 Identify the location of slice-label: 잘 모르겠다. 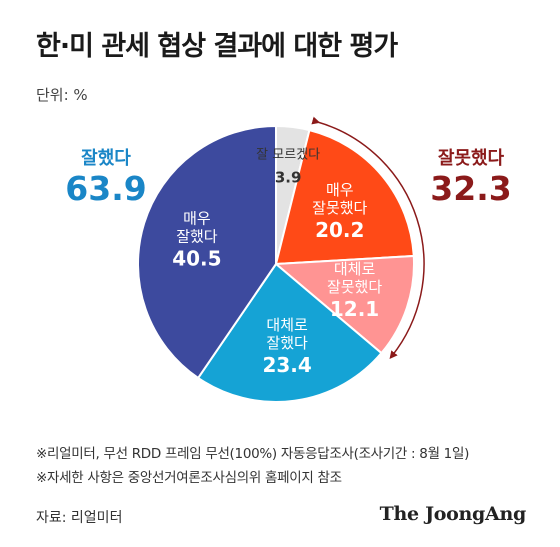
(288, 154).